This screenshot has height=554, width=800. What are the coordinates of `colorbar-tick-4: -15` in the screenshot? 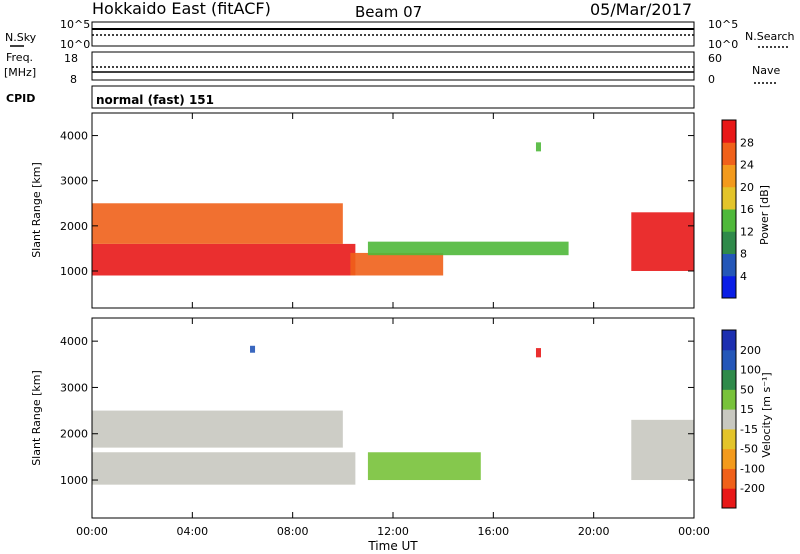 It's located at (749, 429).